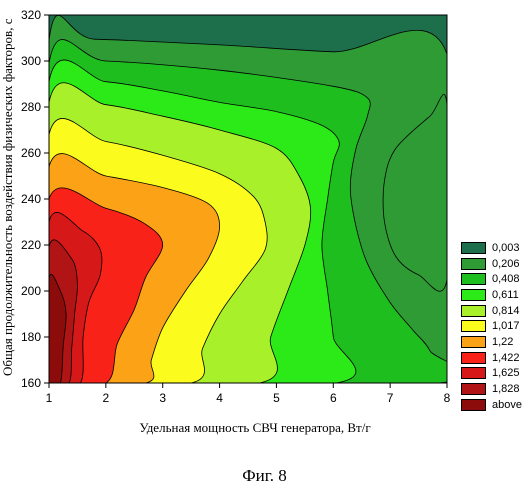  What do you see at coordinates (506, 279) in the screenshot?
I see `legend-label: 0,408` at bounding box center [506, 279].